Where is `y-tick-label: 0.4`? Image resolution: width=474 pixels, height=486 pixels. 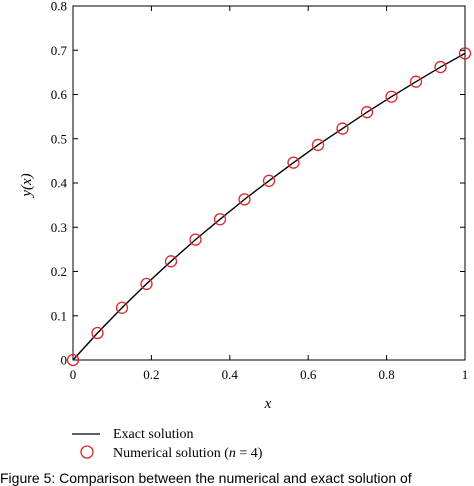
y-tick-label: 0.4 is located at coordinates (59, 183).